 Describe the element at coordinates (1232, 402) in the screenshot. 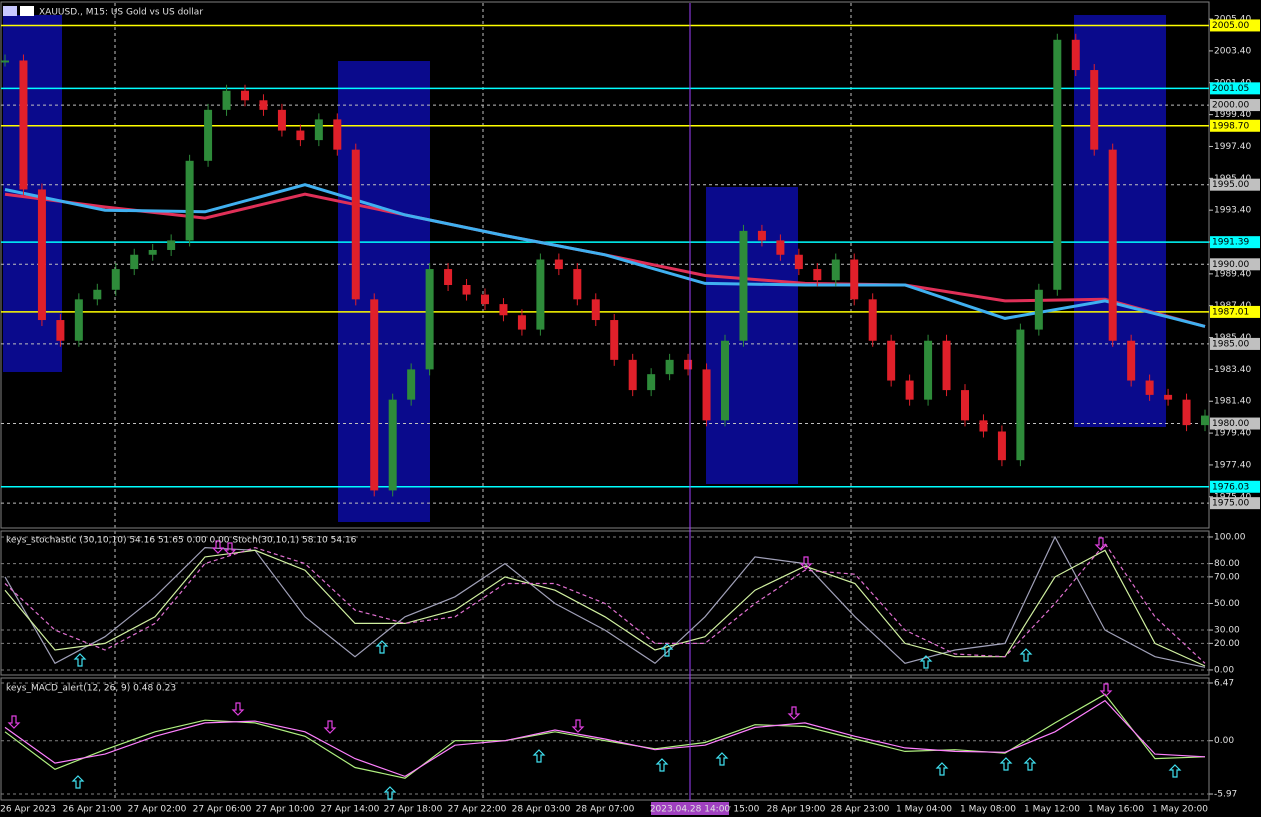

I see `y-tick-label: 1981.40` at that location.